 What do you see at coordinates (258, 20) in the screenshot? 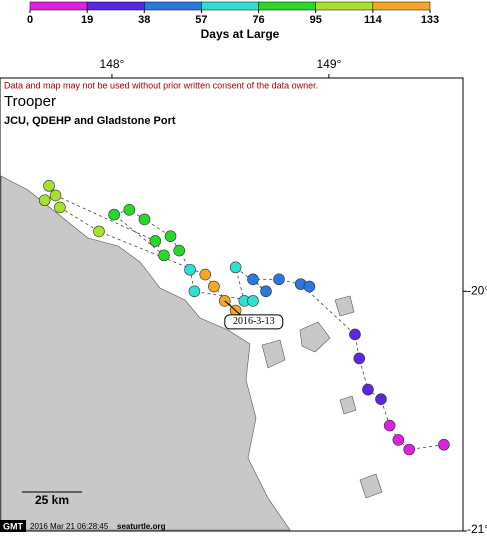
I see `colorbar-tick-label: 76` at bounding box center [258, 20].